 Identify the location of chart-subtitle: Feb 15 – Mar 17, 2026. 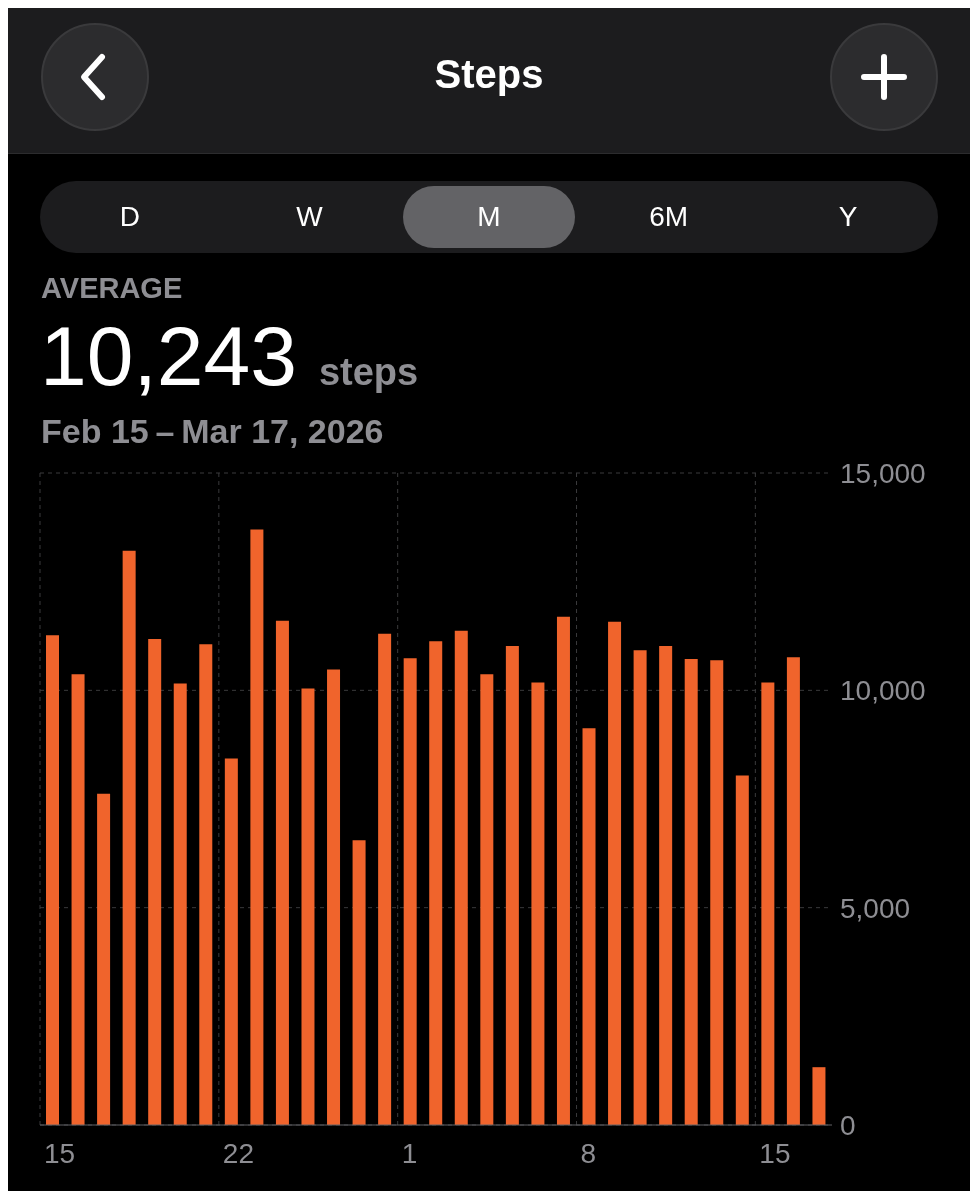
(212, 431).